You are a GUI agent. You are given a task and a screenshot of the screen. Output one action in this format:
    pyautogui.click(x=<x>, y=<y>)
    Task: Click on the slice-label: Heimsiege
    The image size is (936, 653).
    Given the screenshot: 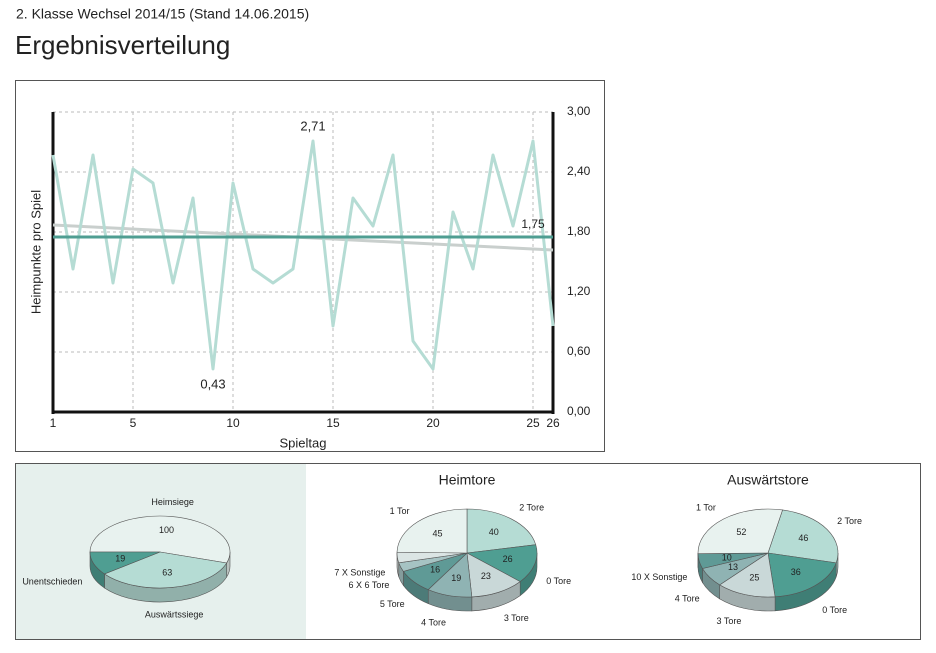 What is the action you would take?
    pyautogui.click(x=172, y=502)
    